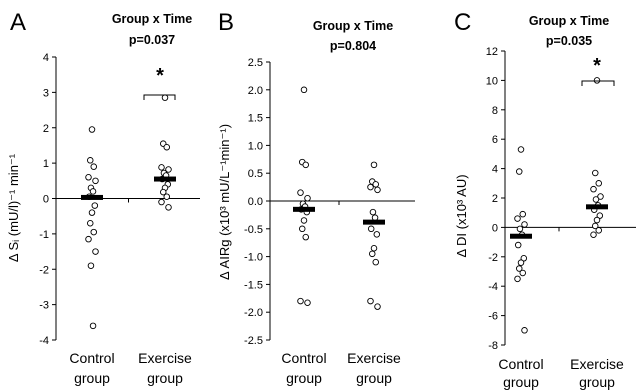 This screenshot has height=392, width=636. Describe the element at coordinates (255, 174) in the screenshot. I see `y-tick-label: 0.5` at that location.